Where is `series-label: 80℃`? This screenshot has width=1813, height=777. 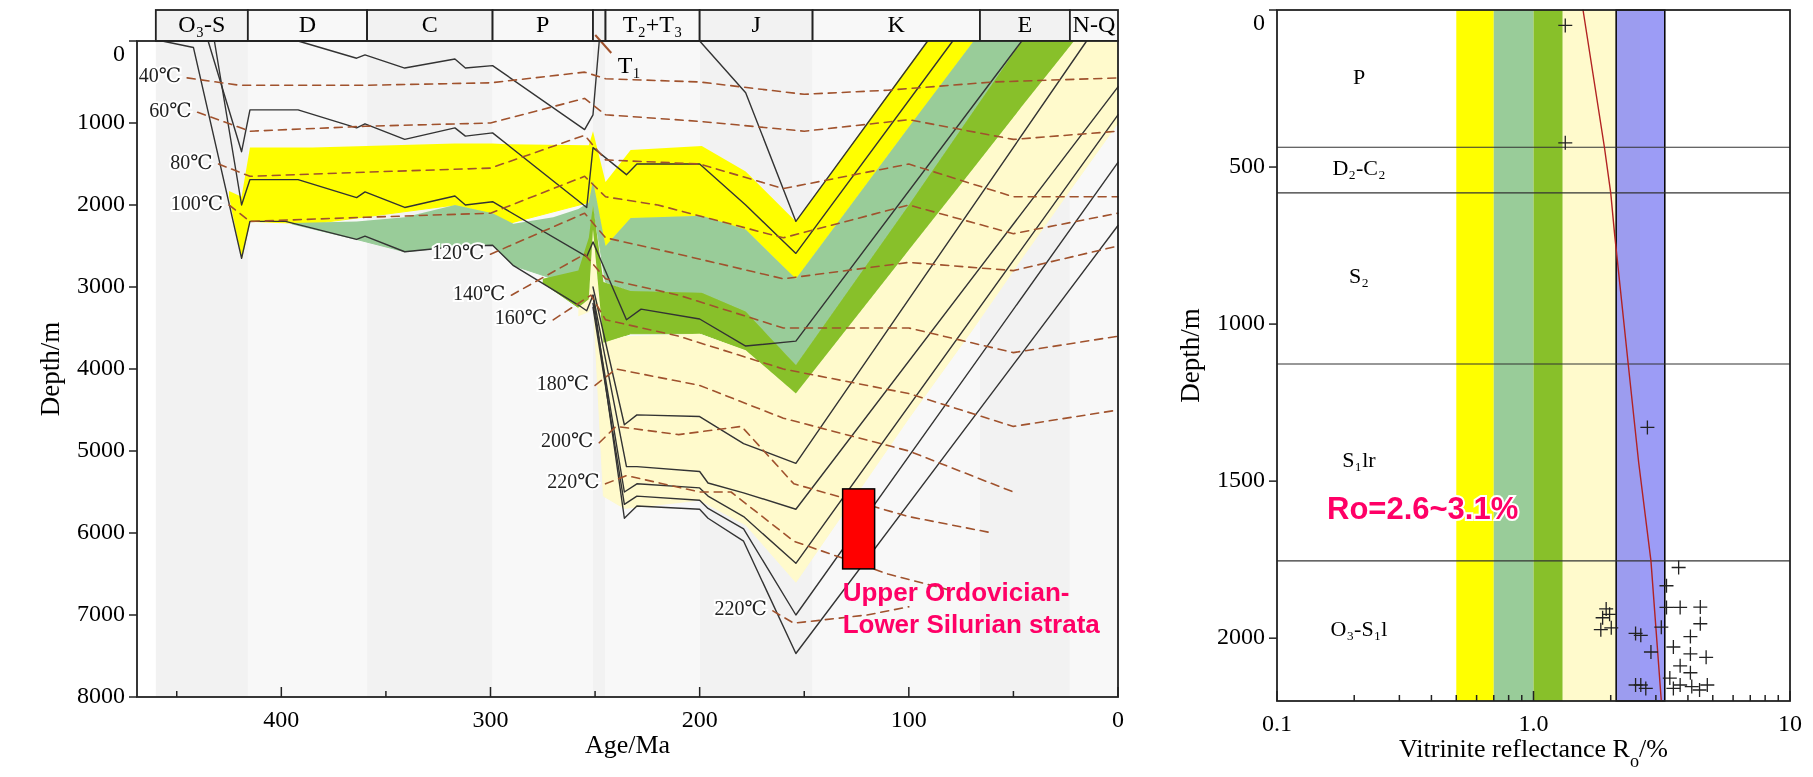
series-label: 80℃ is located at coordinates (191, 161).